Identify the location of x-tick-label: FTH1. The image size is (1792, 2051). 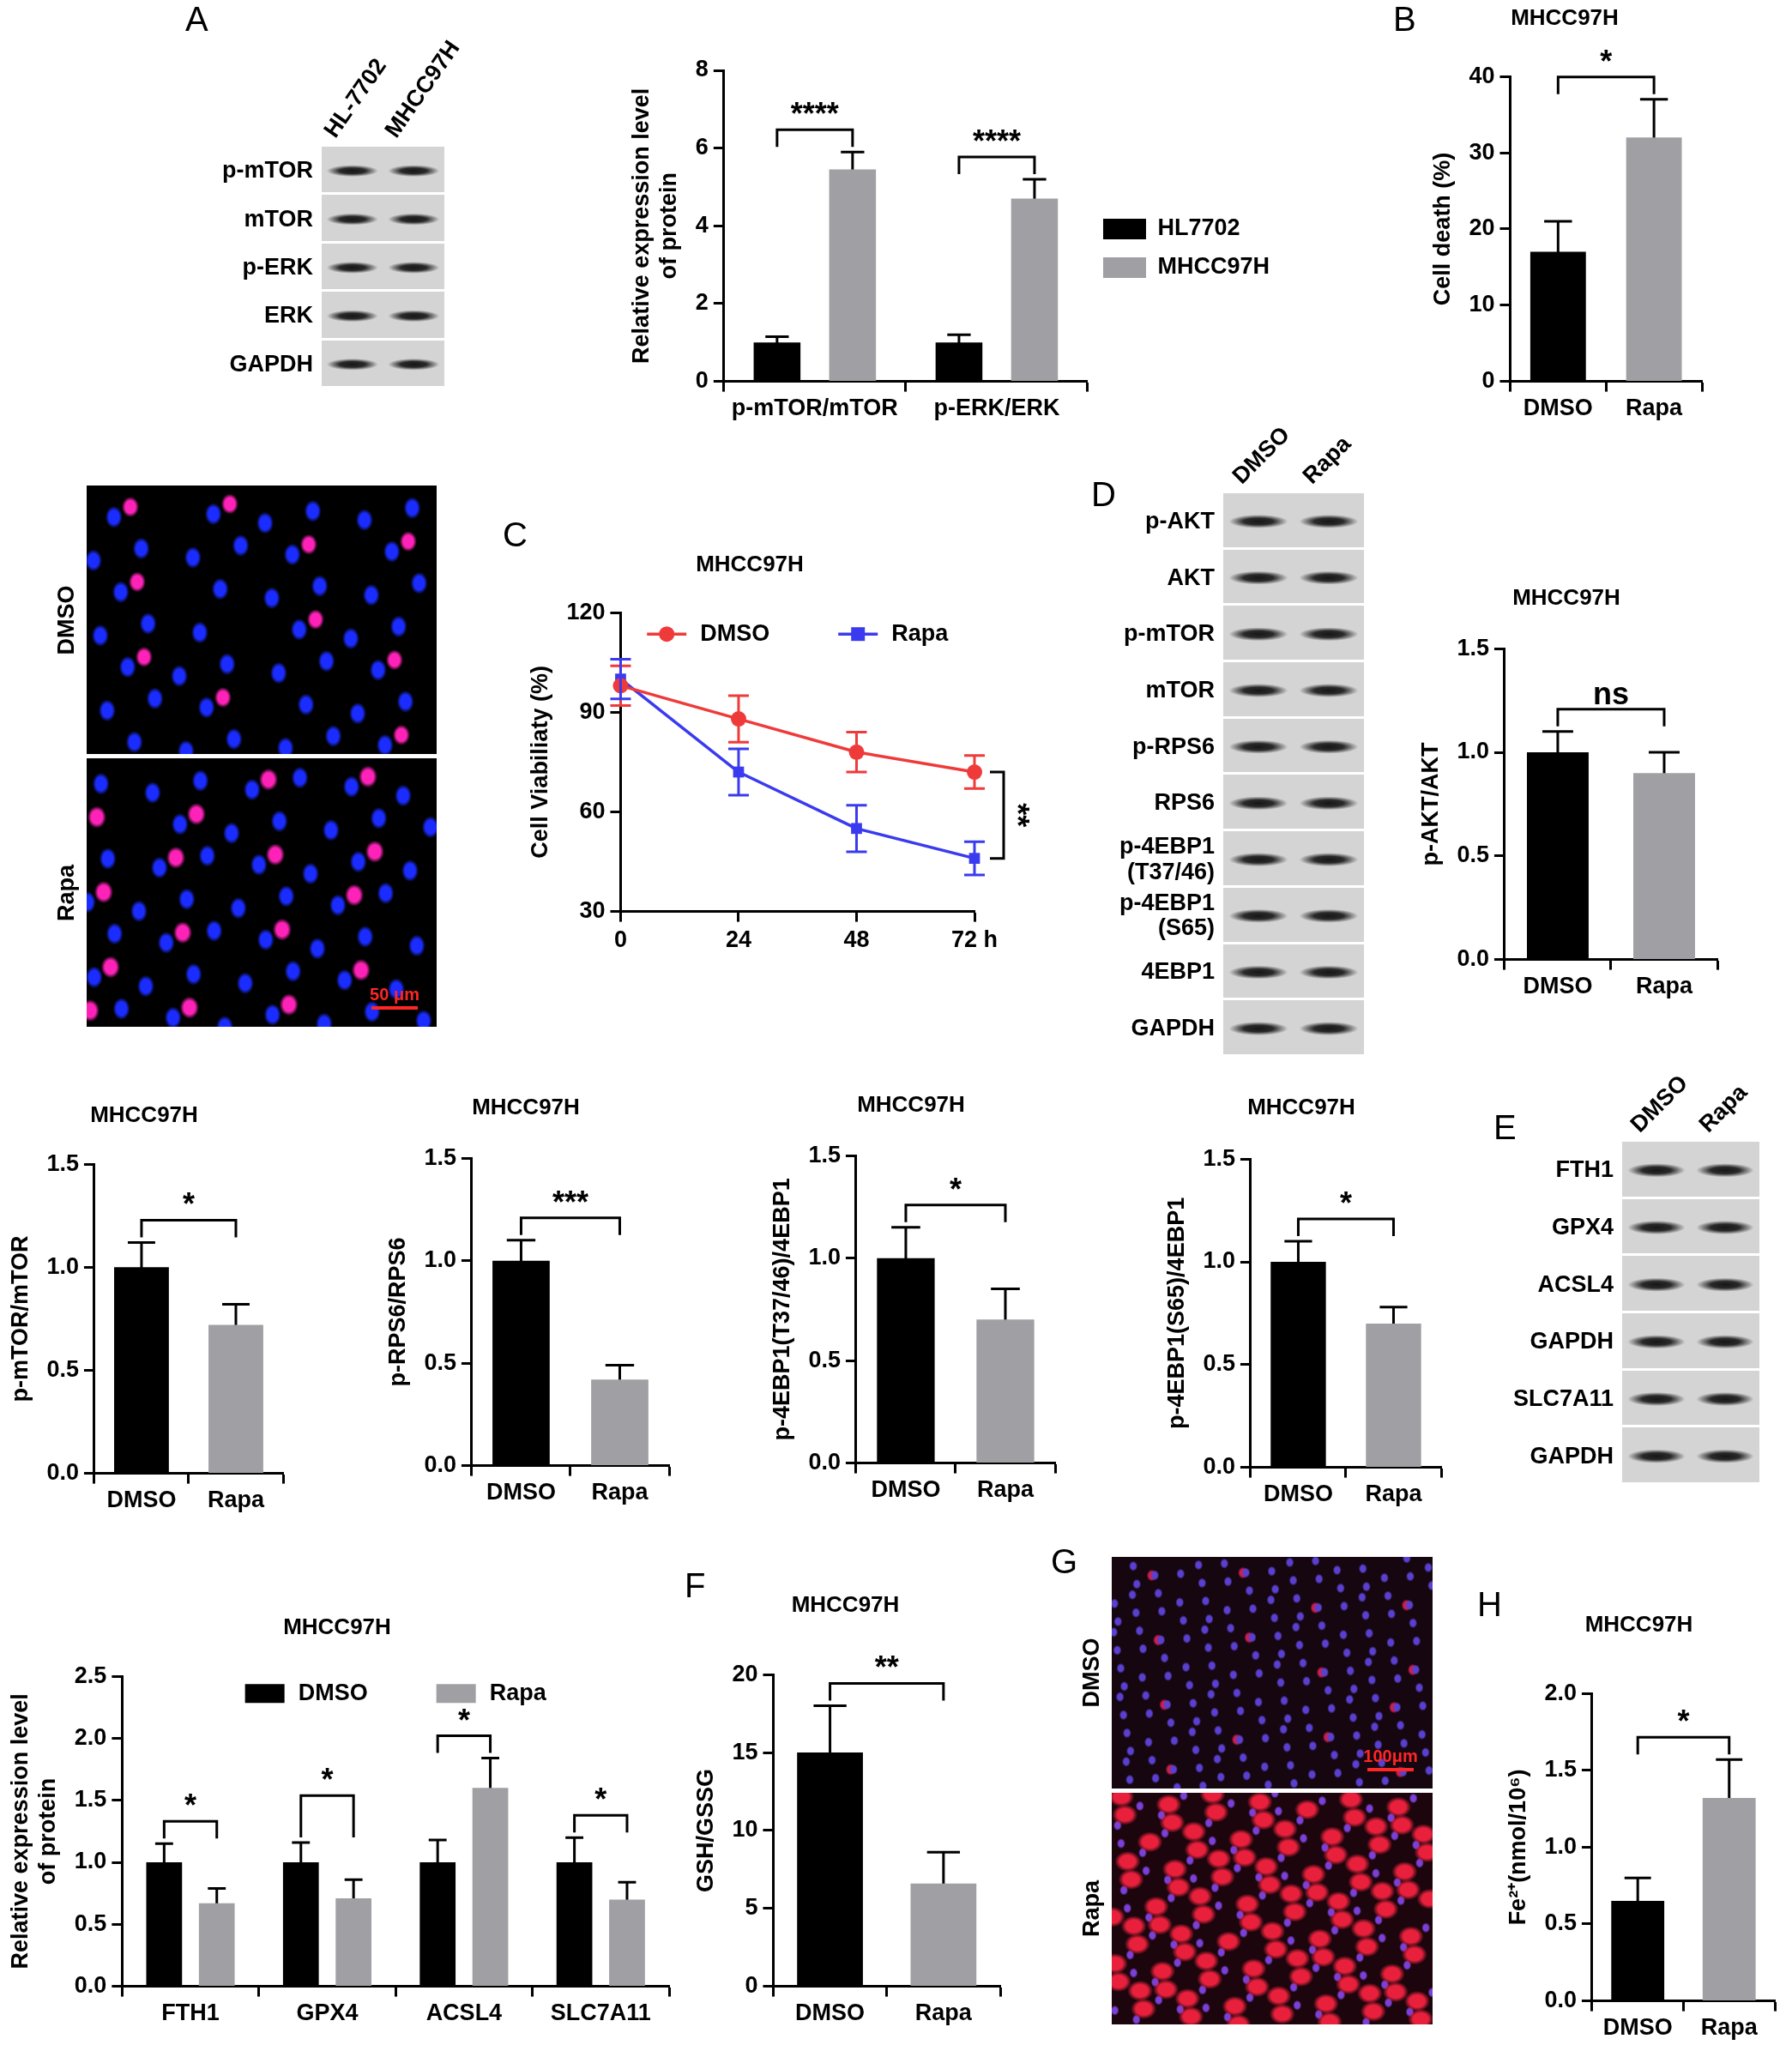
(191, 2013).